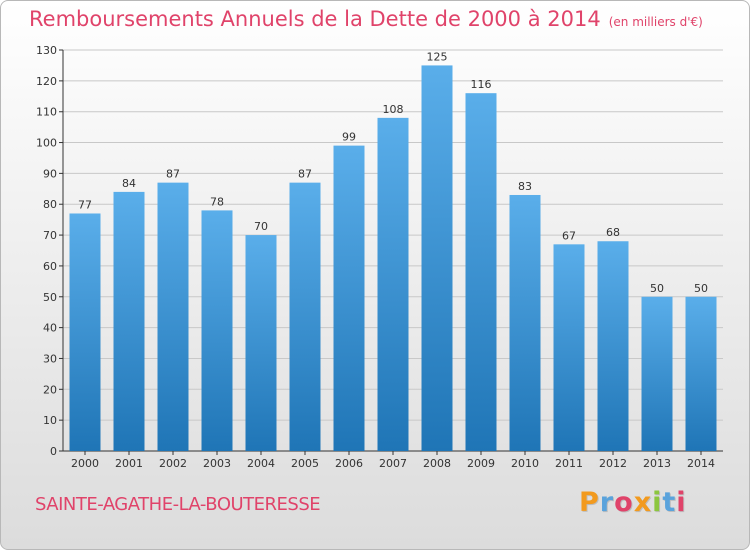 This screenshot has height=550, width=750. Describe the element at coordinates (657, 463) in the screenshot. I see `x-tick-label-2013: 2013` at that location.